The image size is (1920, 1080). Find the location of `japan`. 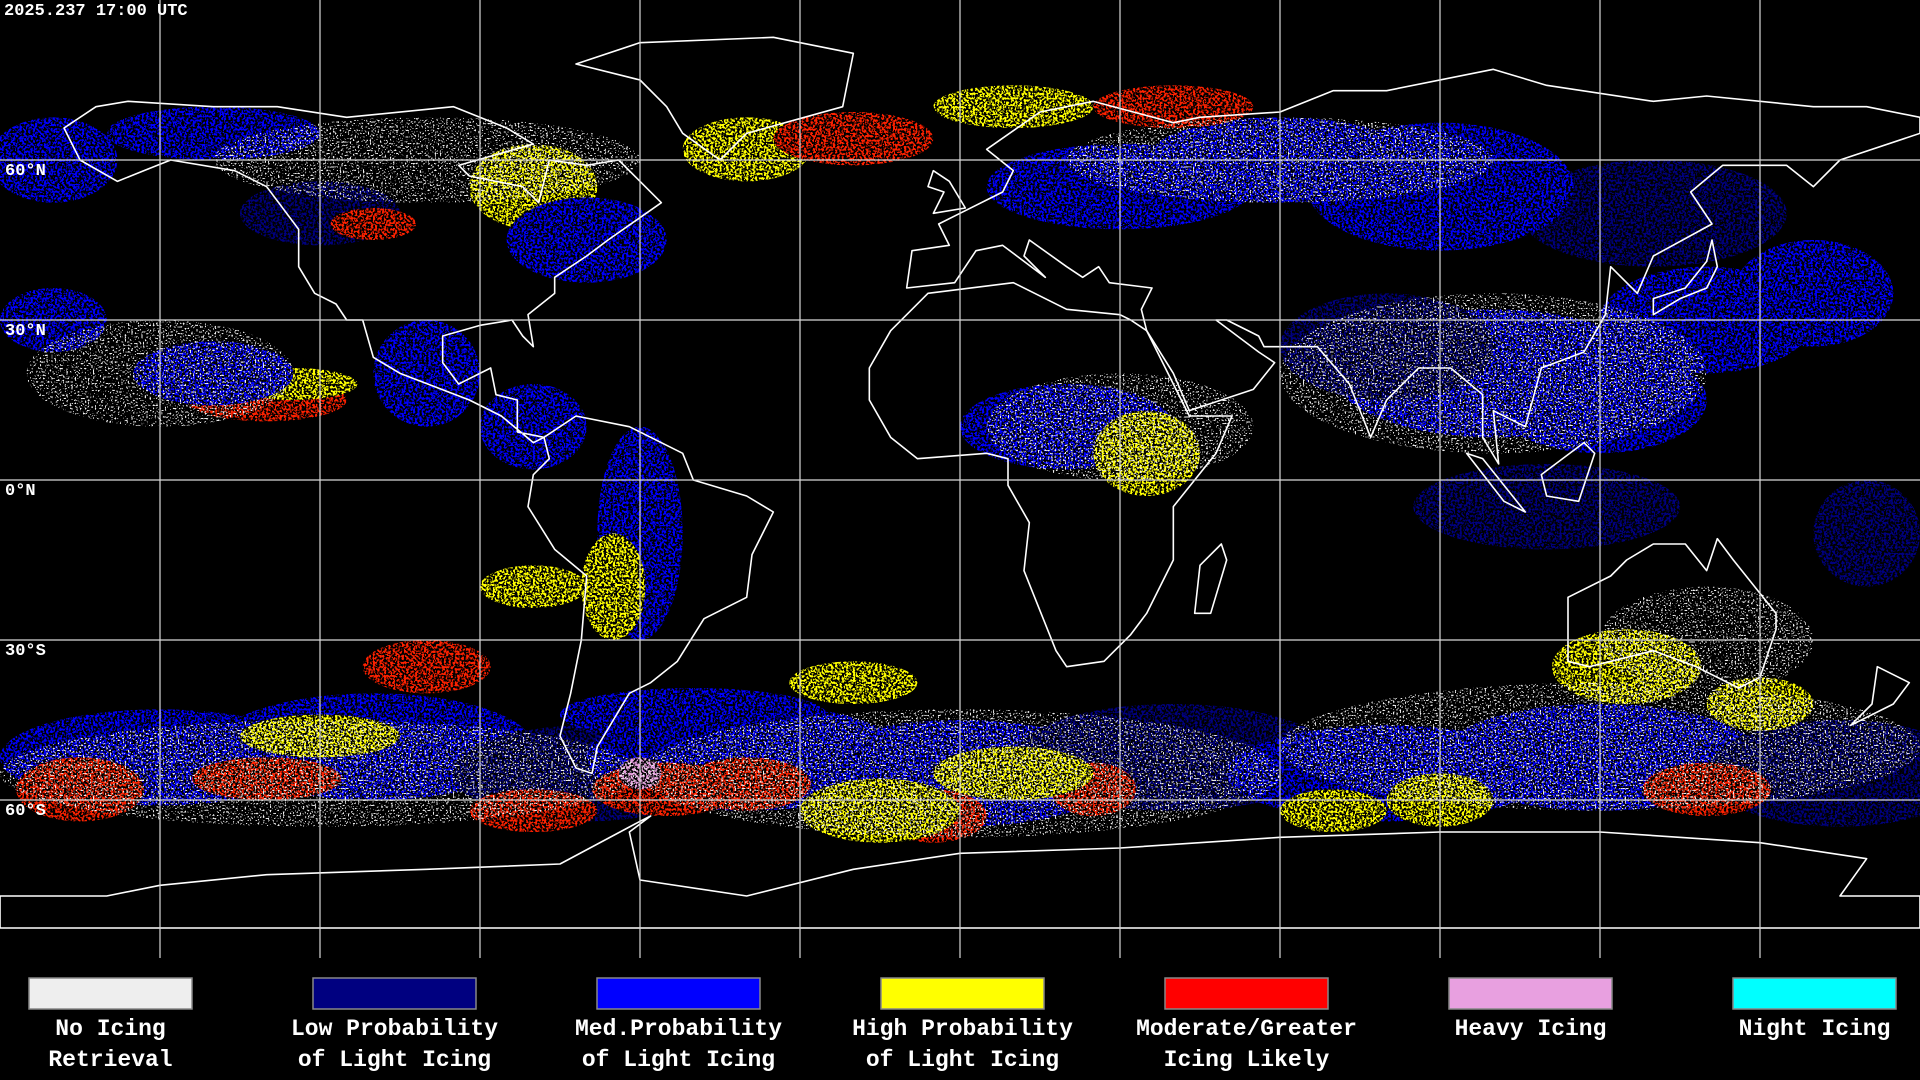

japan is located at coordinates (1685, 277).